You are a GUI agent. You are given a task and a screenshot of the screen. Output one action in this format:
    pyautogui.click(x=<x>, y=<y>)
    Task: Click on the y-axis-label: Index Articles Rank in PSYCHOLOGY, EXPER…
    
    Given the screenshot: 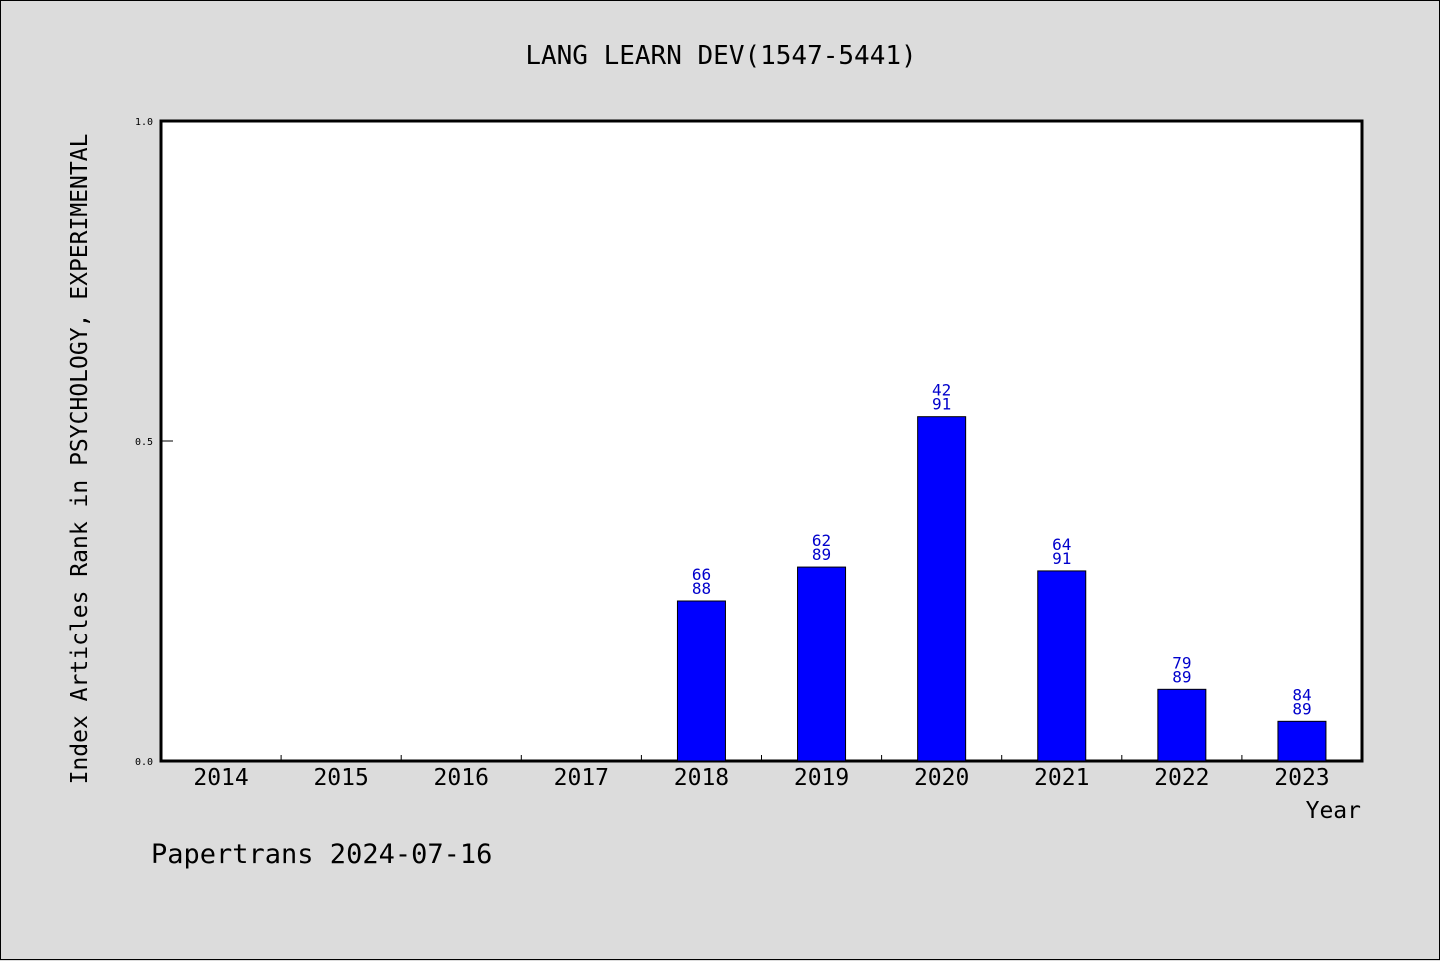 What is the action you would take?
    pyautogui.click(x=80, y=459)
    